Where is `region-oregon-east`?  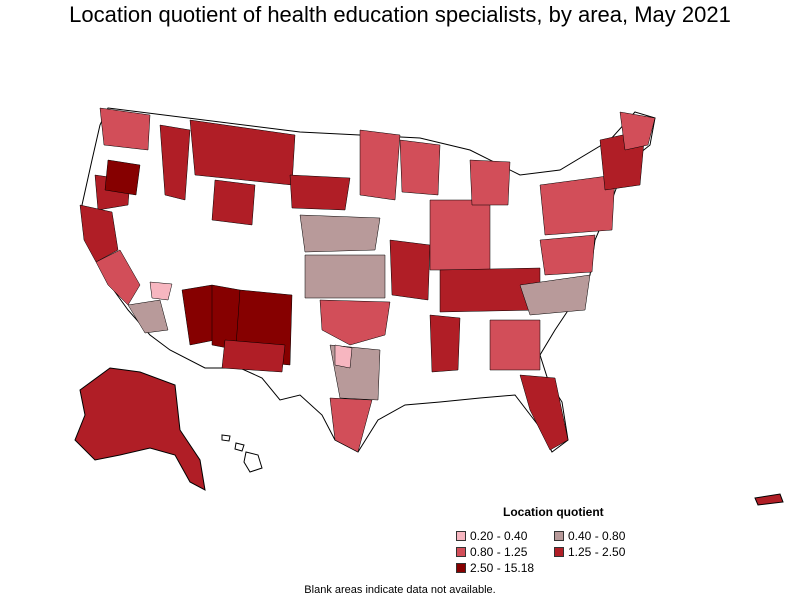 region-oregon-east is located at coordinates (122, 177).